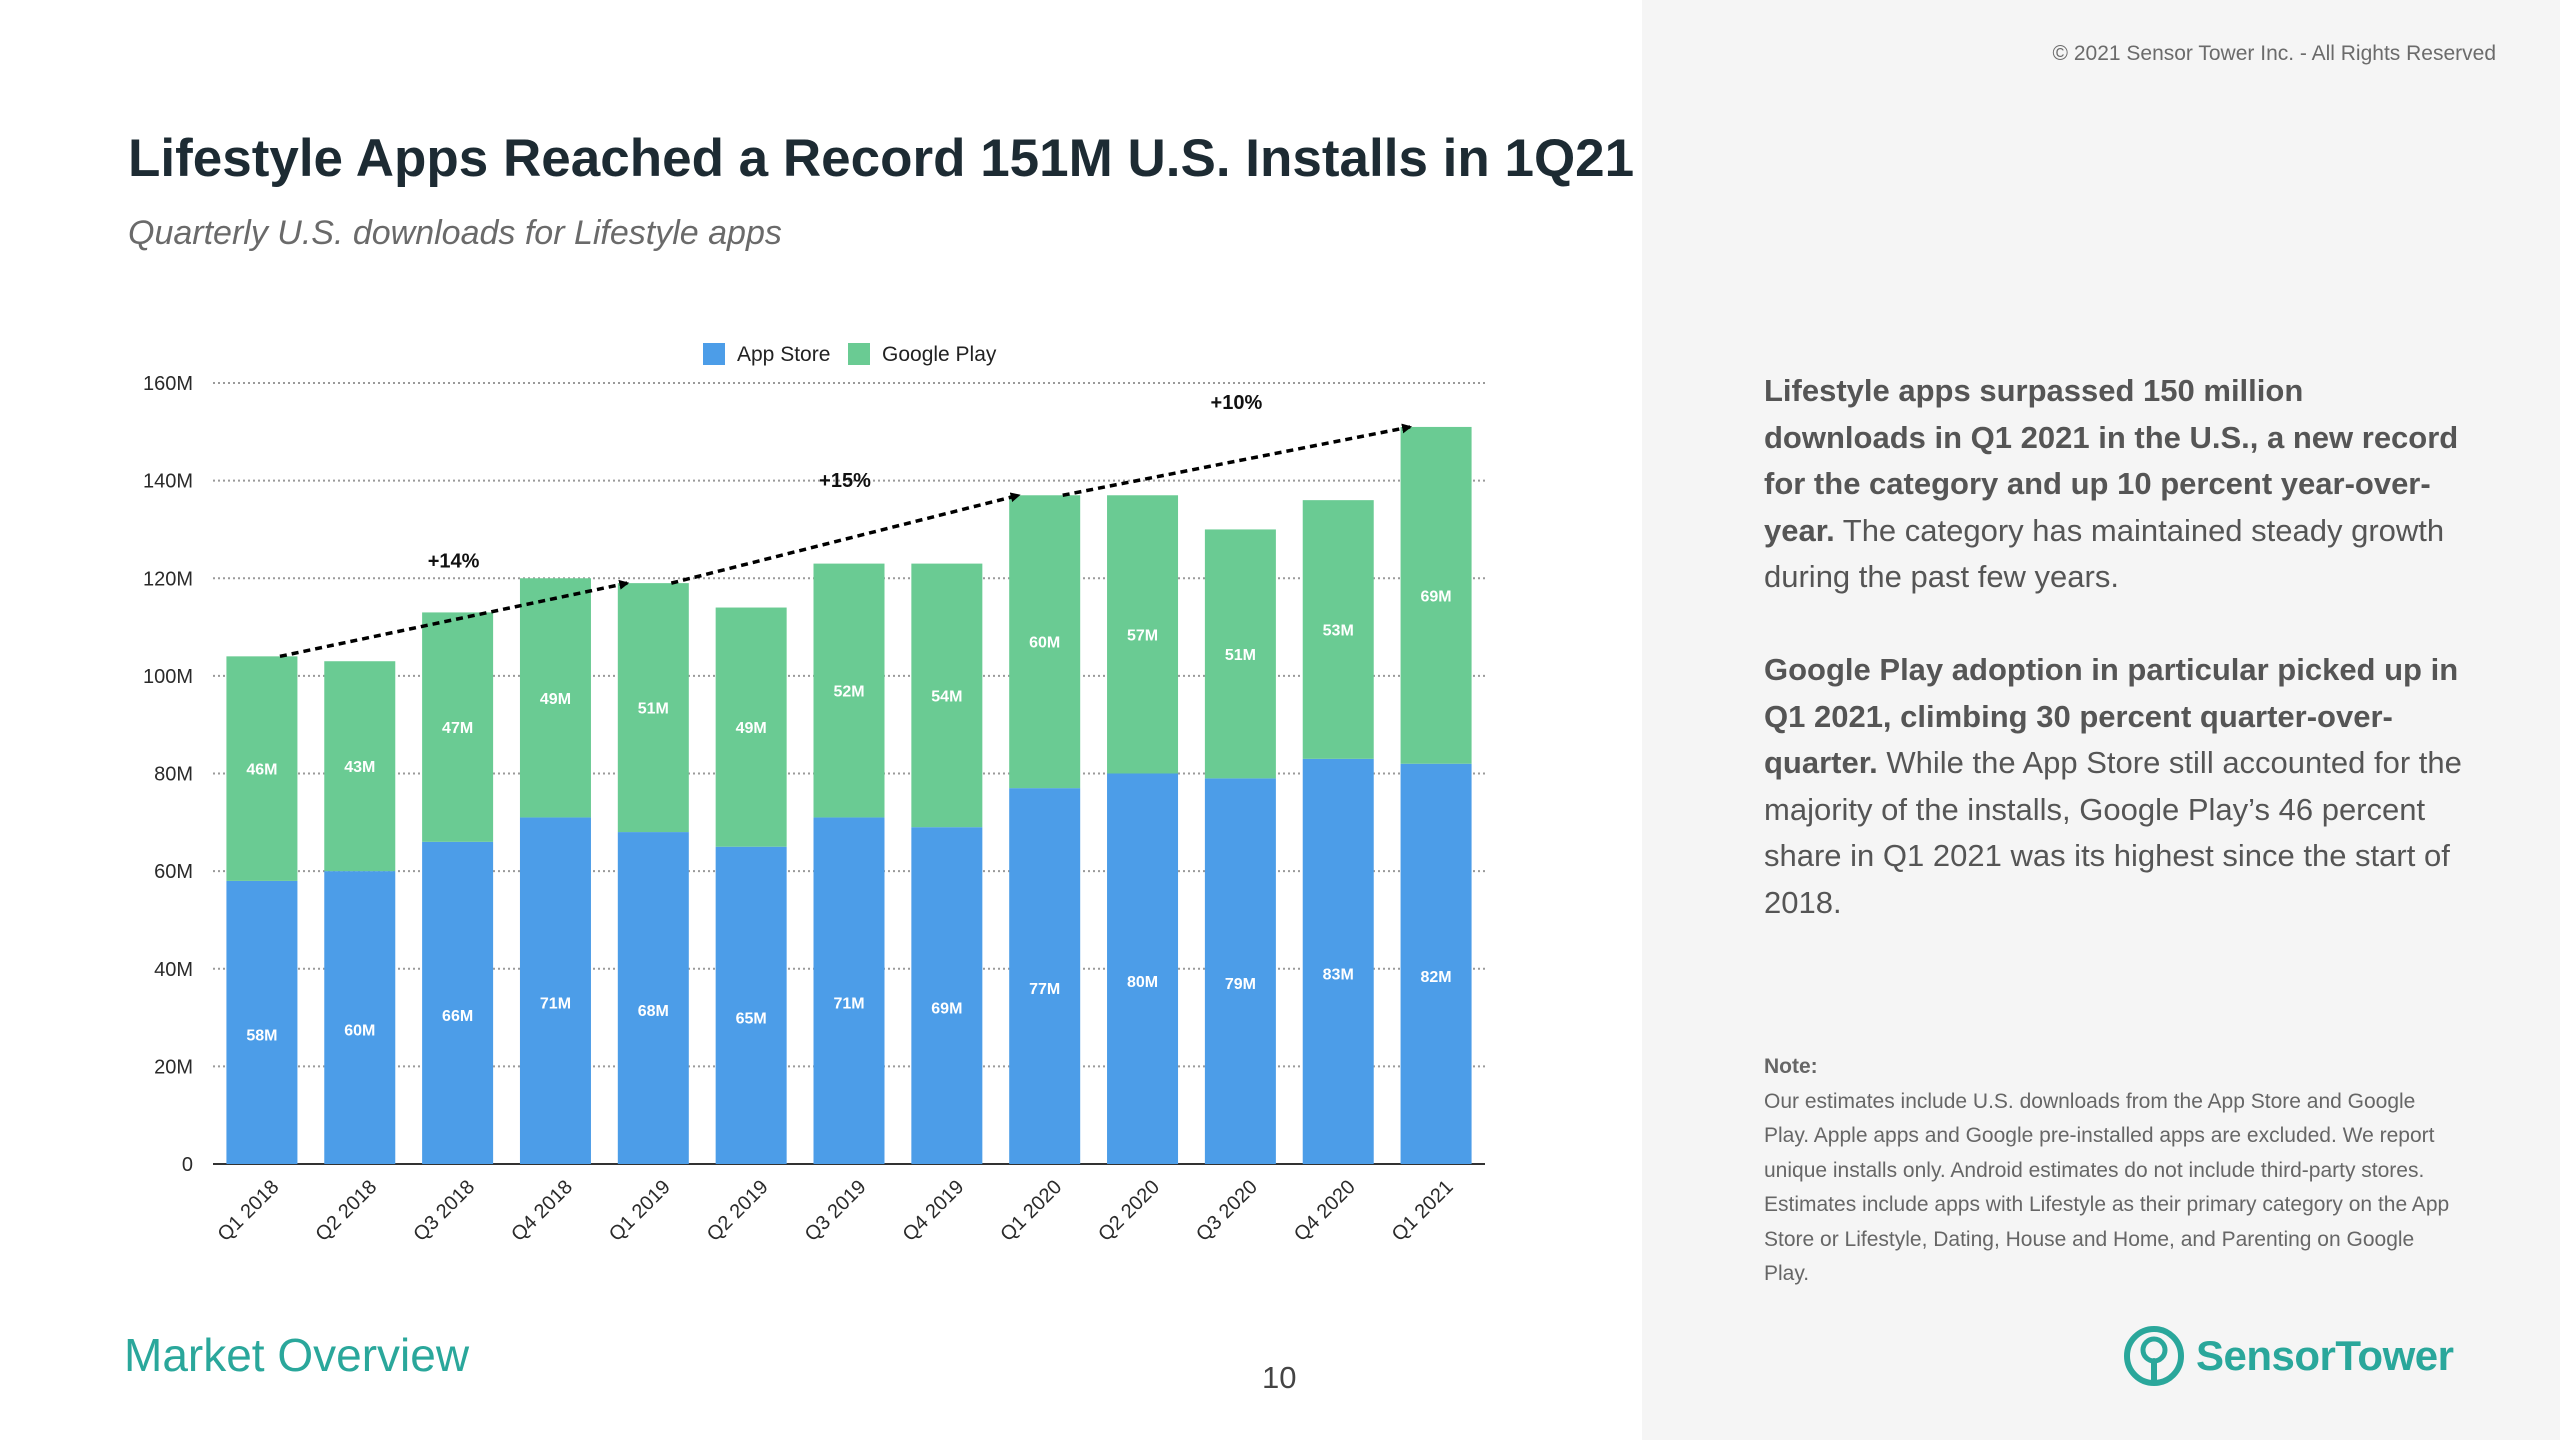 The width and height of the screenshot is (2560, 1440). Describe the element at coordinates (359, 1031) in the screenshot. I see `data-label-app-store: 60M` at that location.